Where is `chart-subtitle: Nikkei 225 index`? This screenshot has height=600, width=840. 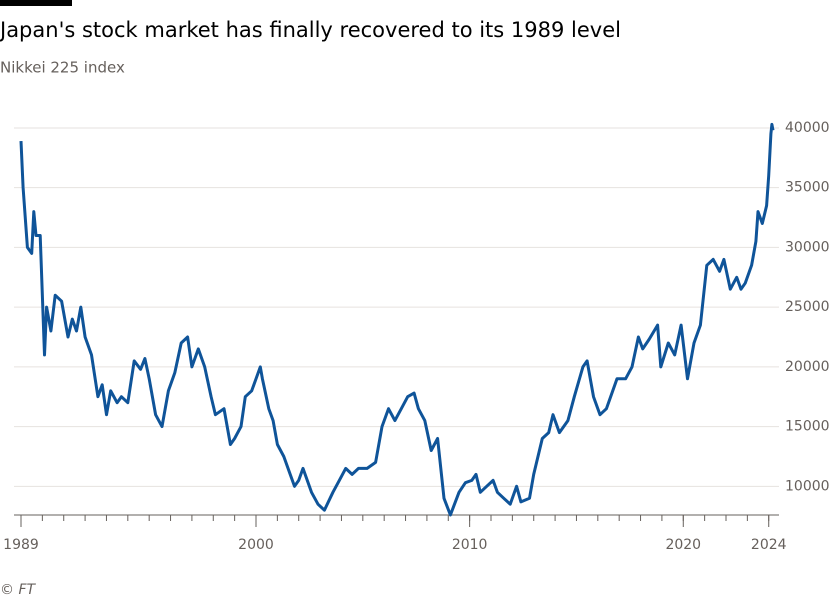 chart-subtitle: Nikkei 225 index is located at coordinates (62, 68).